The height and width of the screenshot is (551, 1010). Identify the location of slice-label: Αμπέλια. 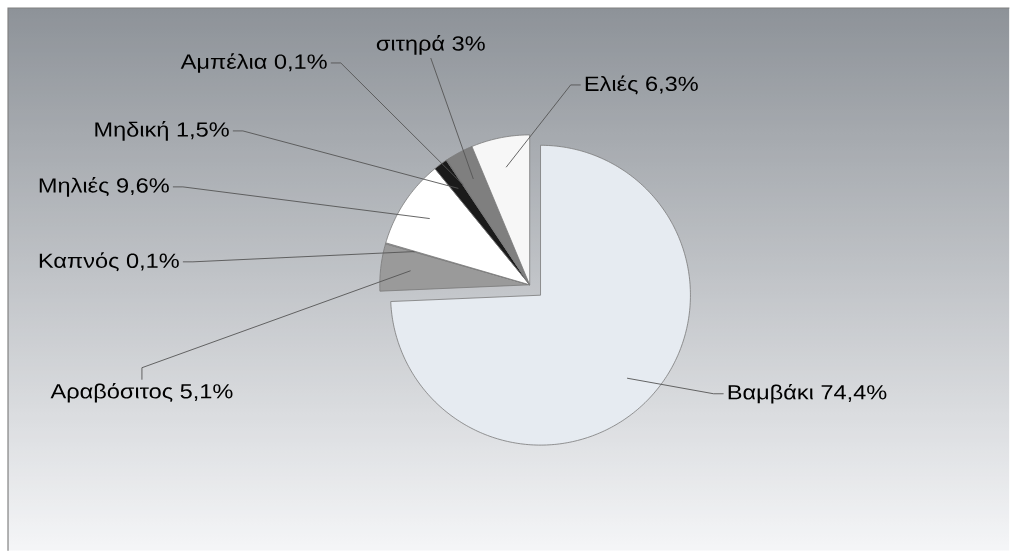
(223, 63).